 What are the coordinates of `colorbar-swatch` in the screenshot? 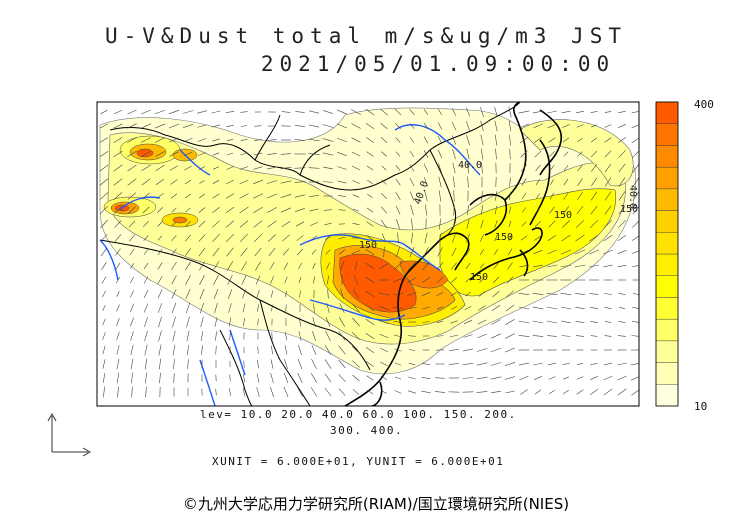 It's located at (667, 156).